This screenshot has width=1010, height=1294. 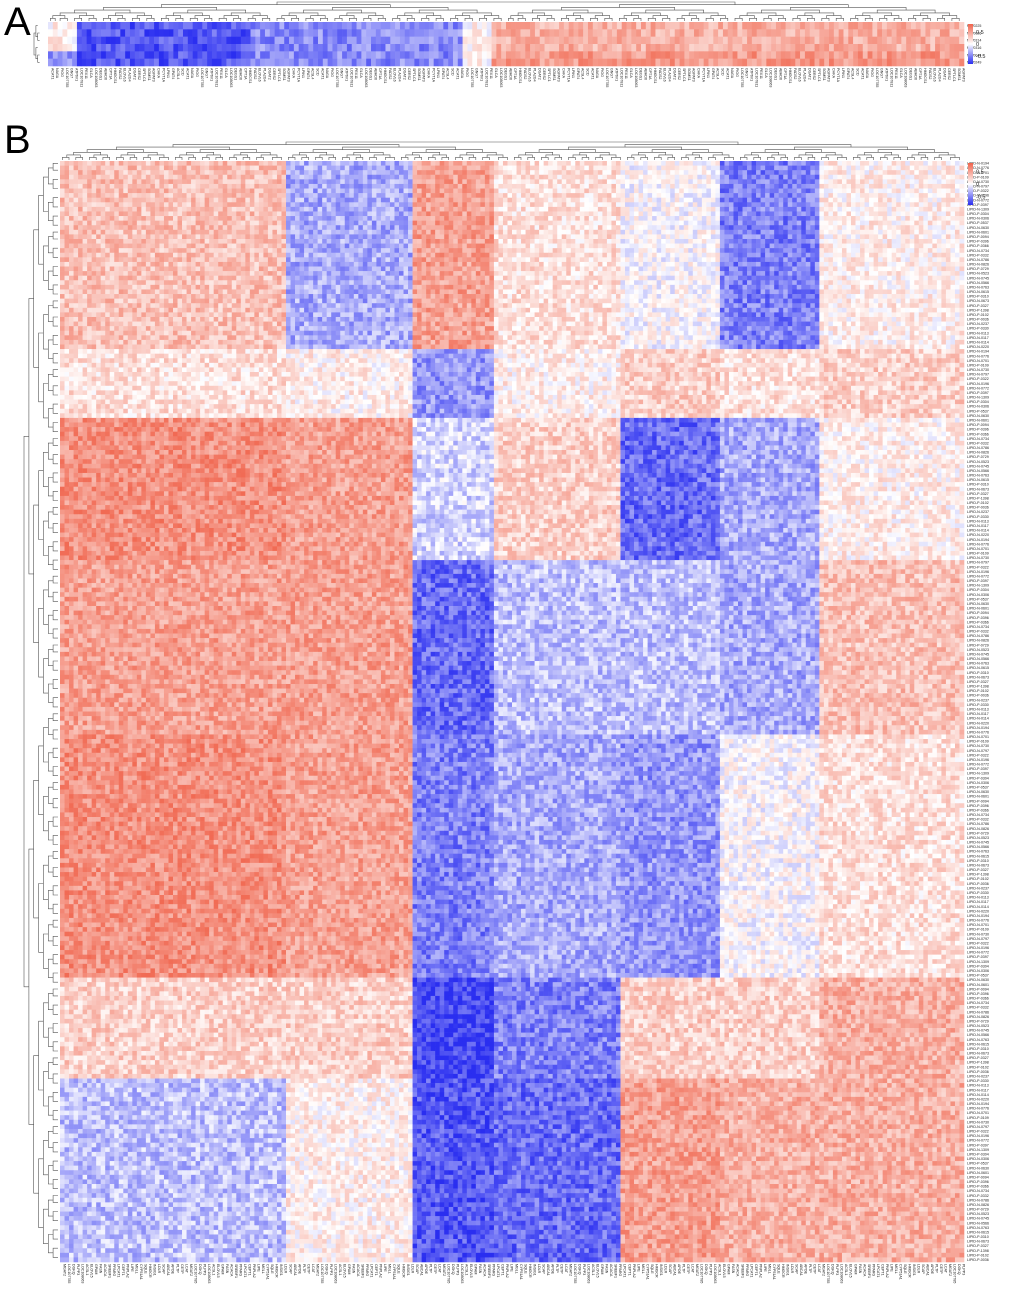 What do you see at coordinates (260, 75) in the screenshot?
I see `heatmap-a-column-label: ELOVL6` at bounding box center [260, 75].